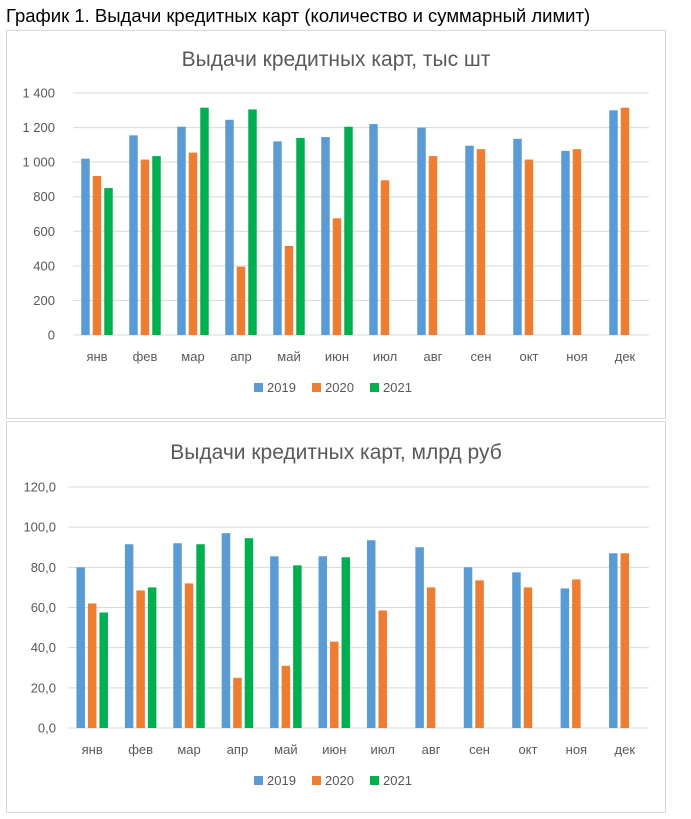 The height and width of the screenshot is (819, 691). I want to click on y-tick-label: 0, so click(51, 335).